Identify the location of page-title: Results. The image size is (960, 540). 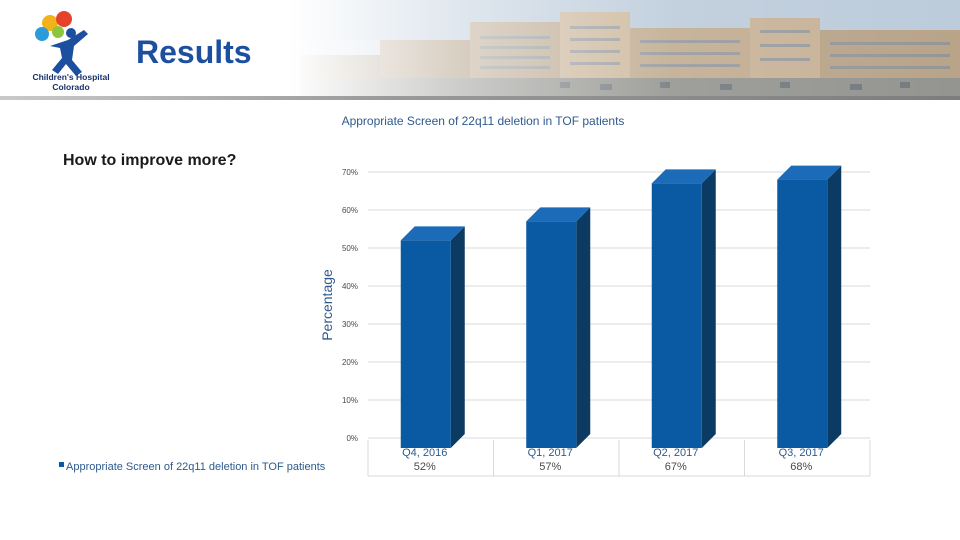
(194, 52).